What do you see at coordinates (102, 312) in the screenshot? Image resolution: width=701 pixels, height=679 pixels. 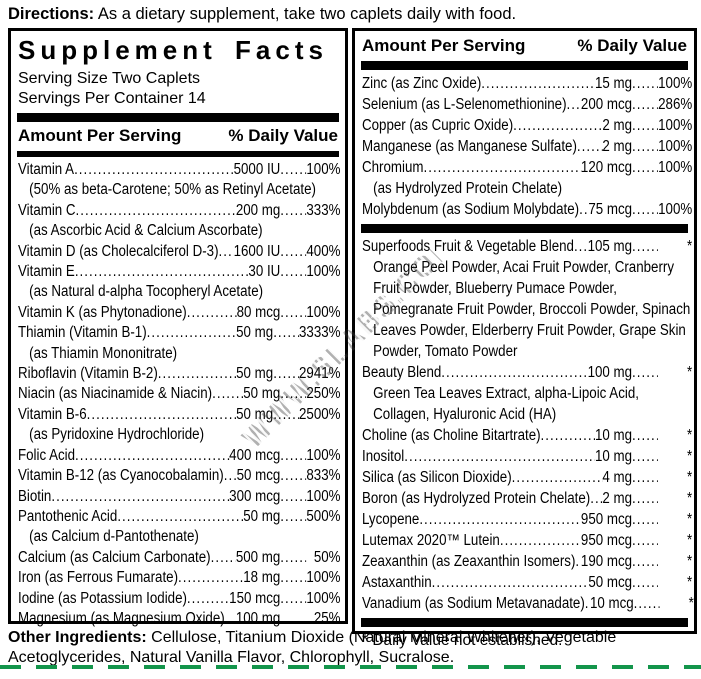 I see `nutrient-name: Vitamin K (as Phytonadione)` at bounding box center [102, 312].